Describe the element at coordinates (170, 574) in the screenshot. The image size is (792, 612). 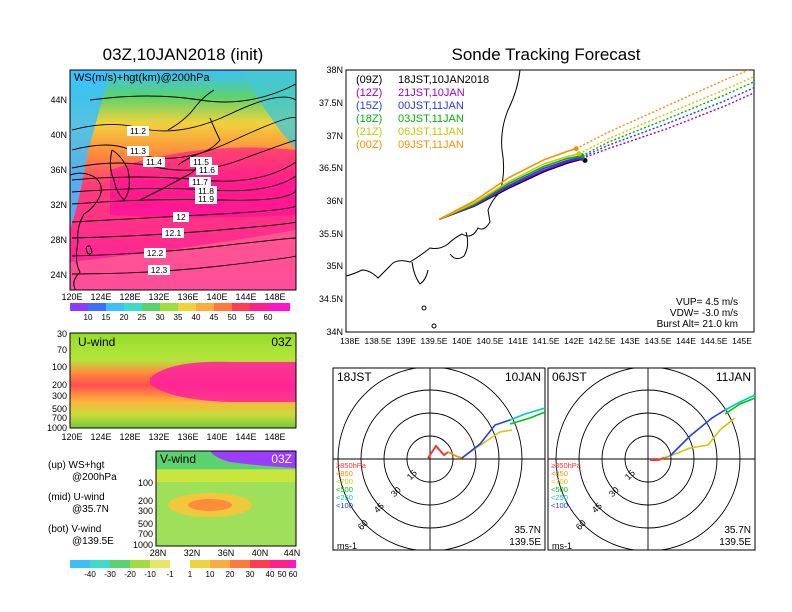
I see `v-cb-label: -1` at that location.